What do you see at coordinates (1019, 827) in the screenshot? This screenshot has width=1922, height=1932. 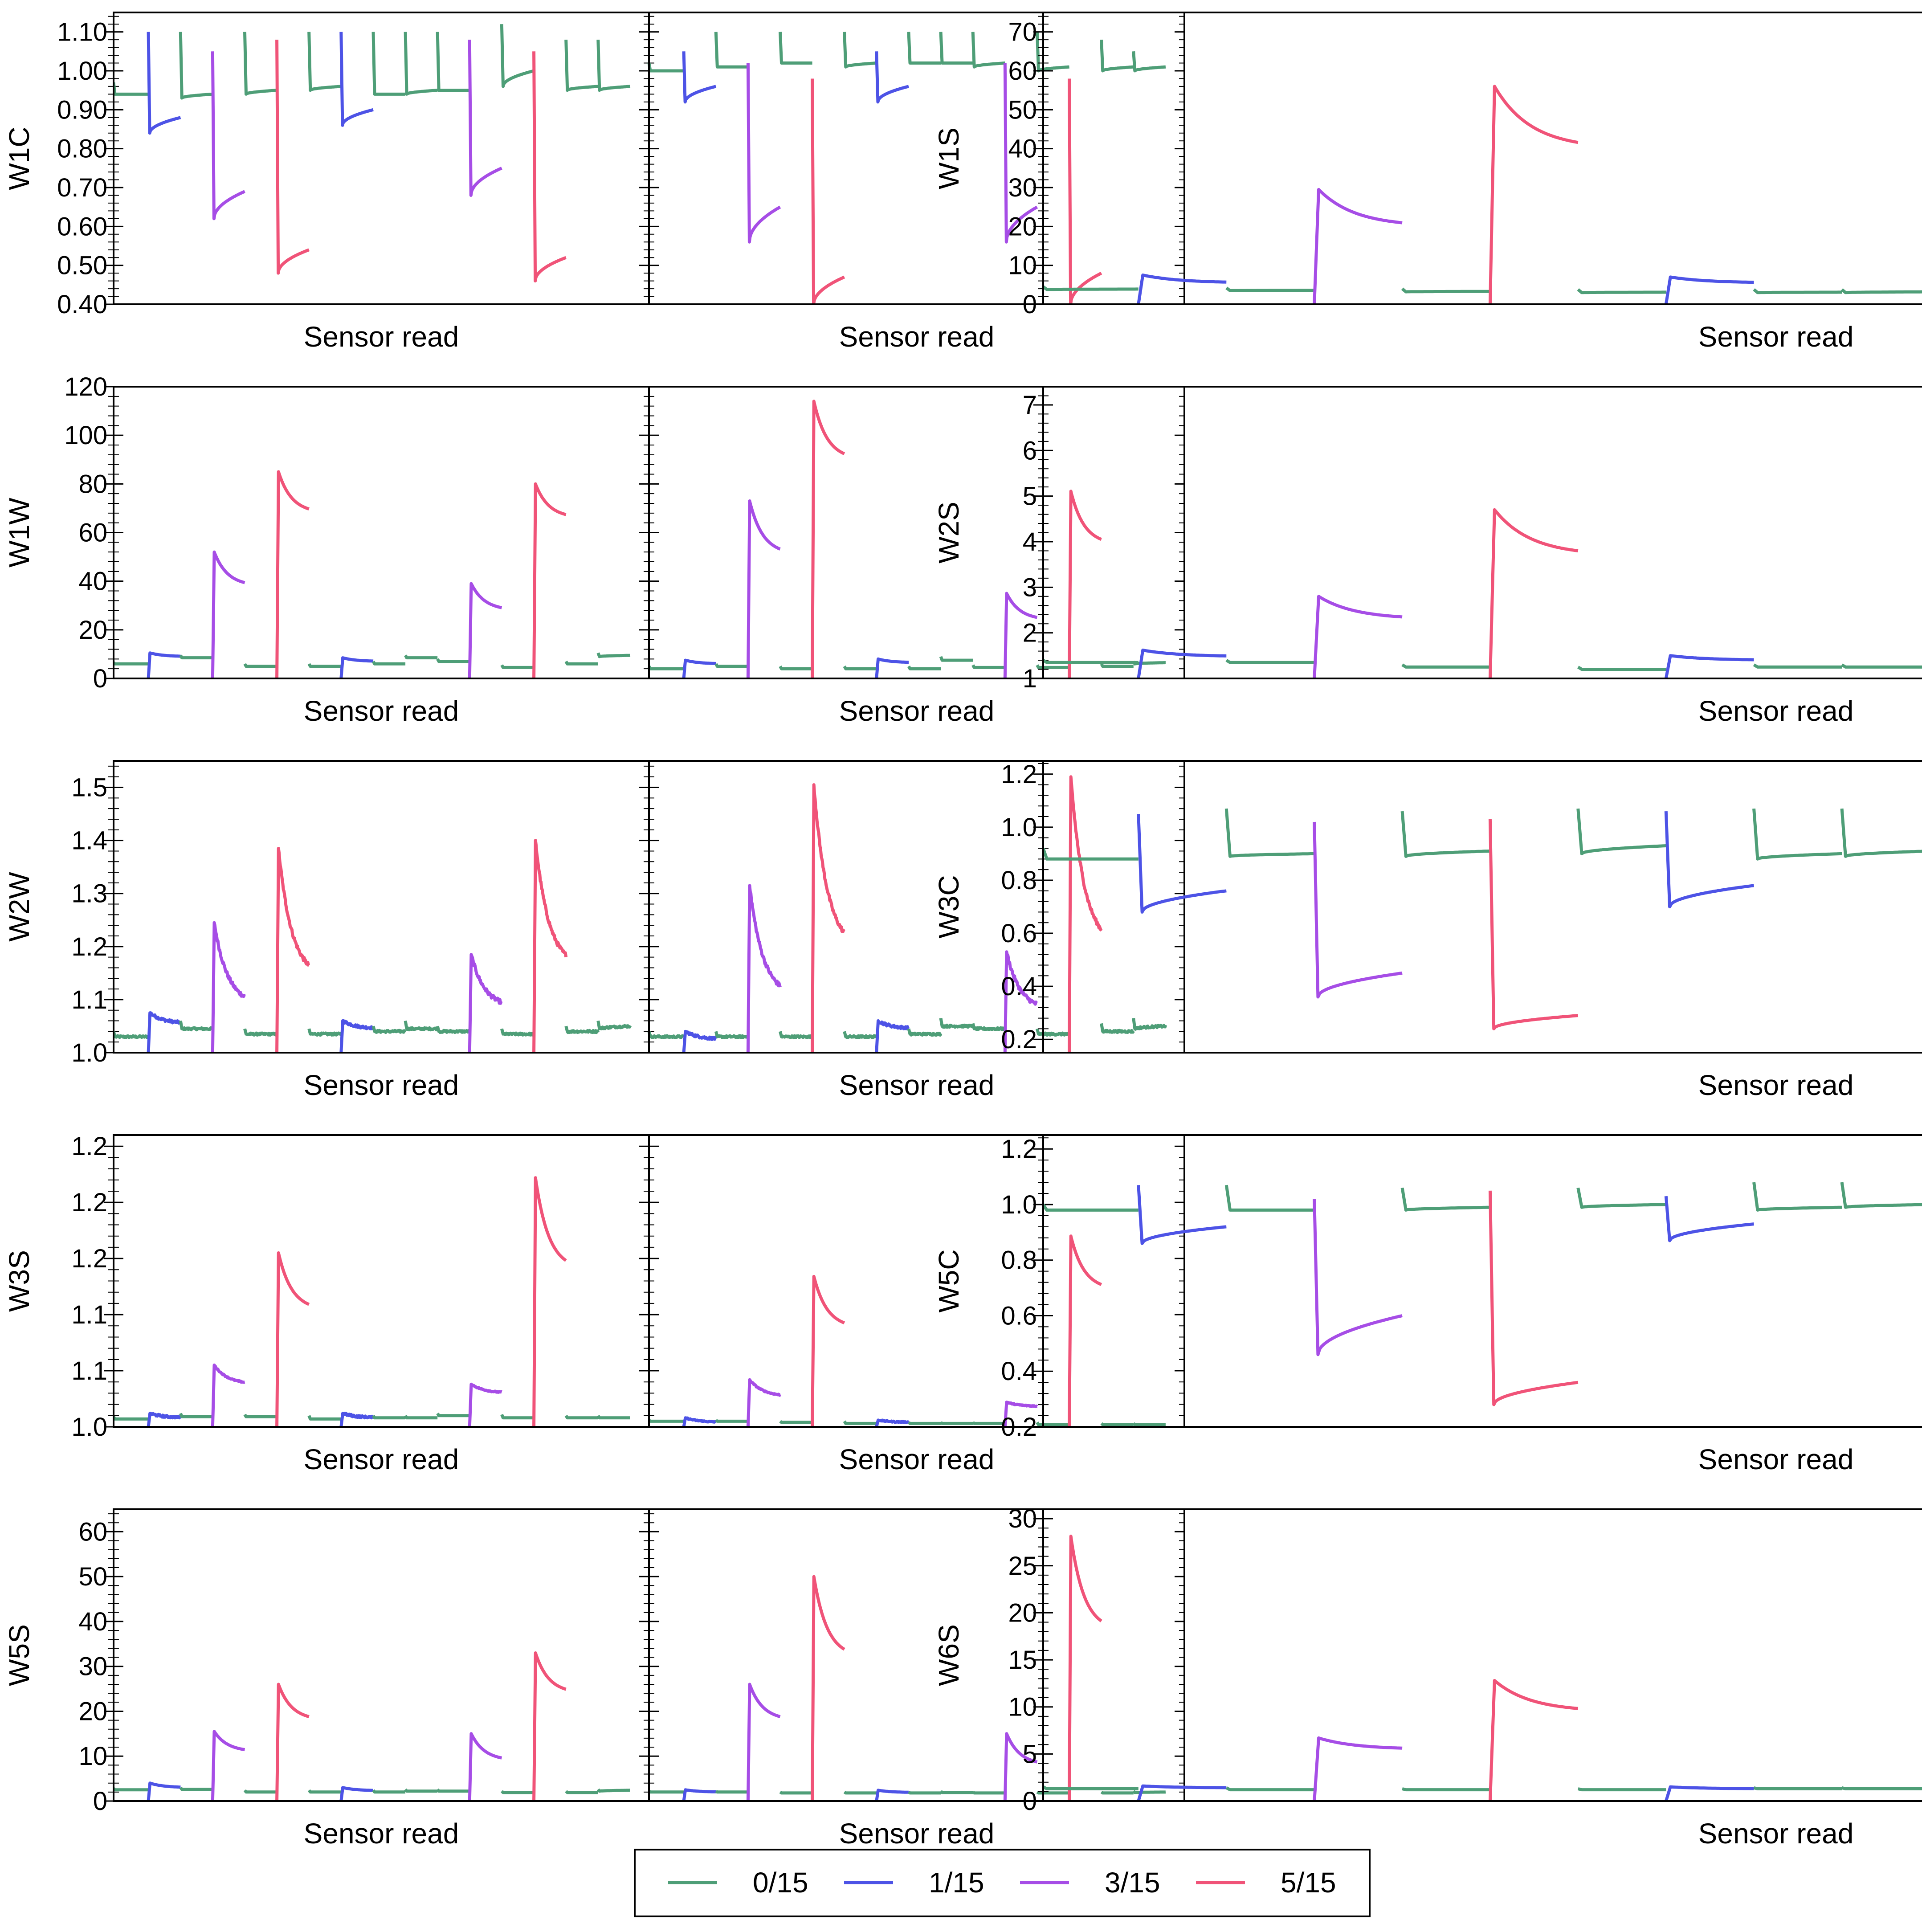 I see `ytick-label: 1.0` at bounding box center [1019, 827].